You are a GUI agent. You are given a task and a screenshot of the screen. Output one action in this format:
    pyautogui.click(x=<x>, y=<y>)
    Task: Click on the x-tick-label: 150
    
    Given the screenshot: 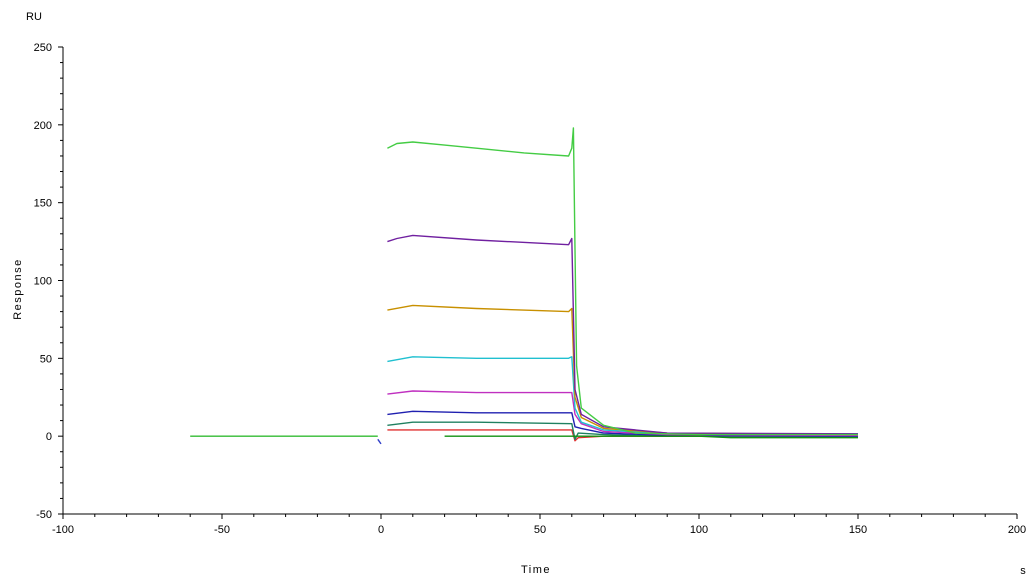 What is the action you would take?
    pyautogui.click(x=858, y=530)
    